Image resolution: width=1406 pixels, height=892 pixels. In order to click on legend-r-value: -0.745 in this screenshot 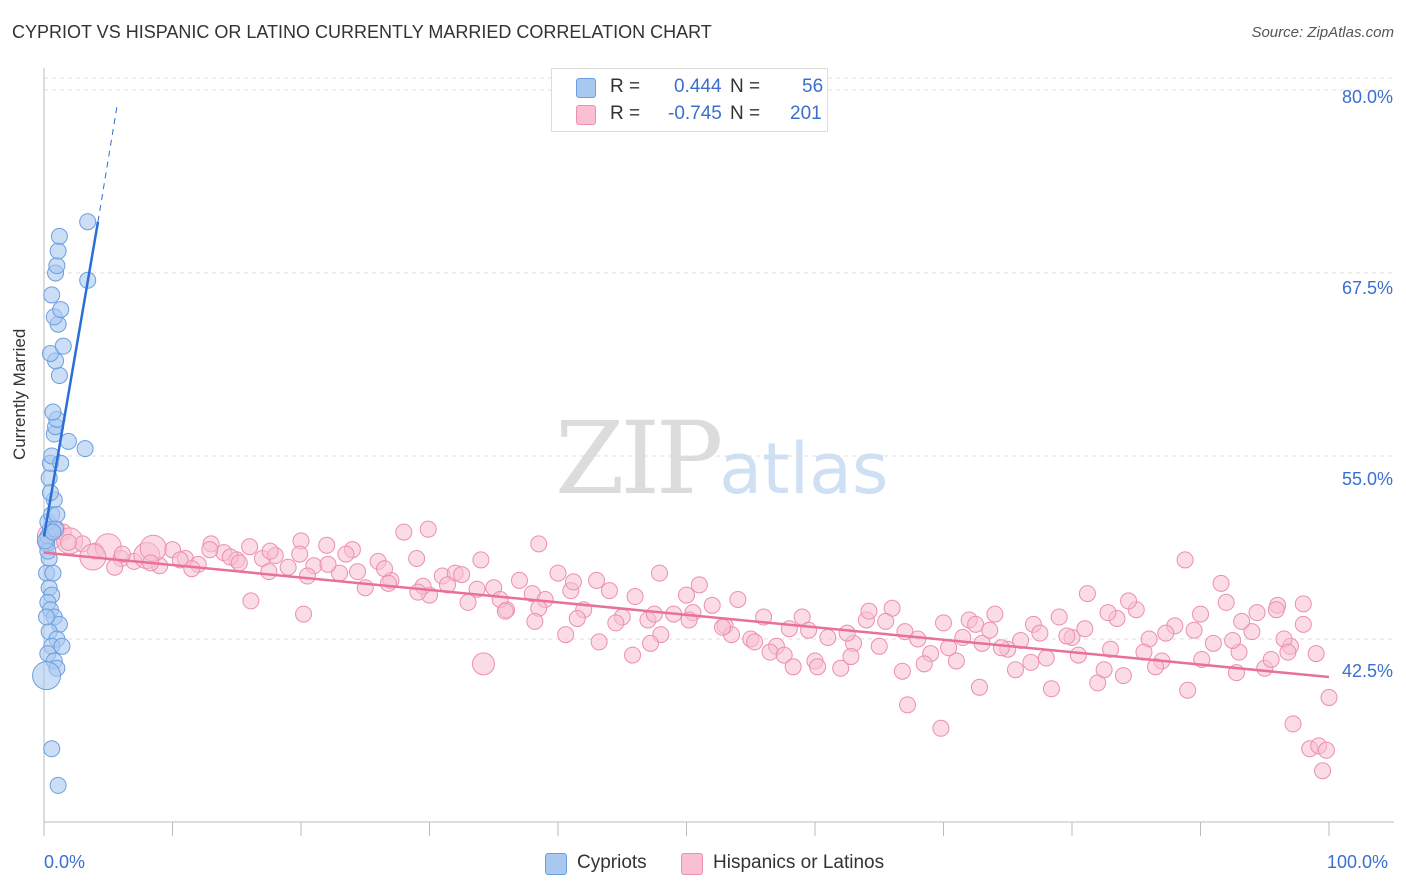, I will do `click(695, 113)`.